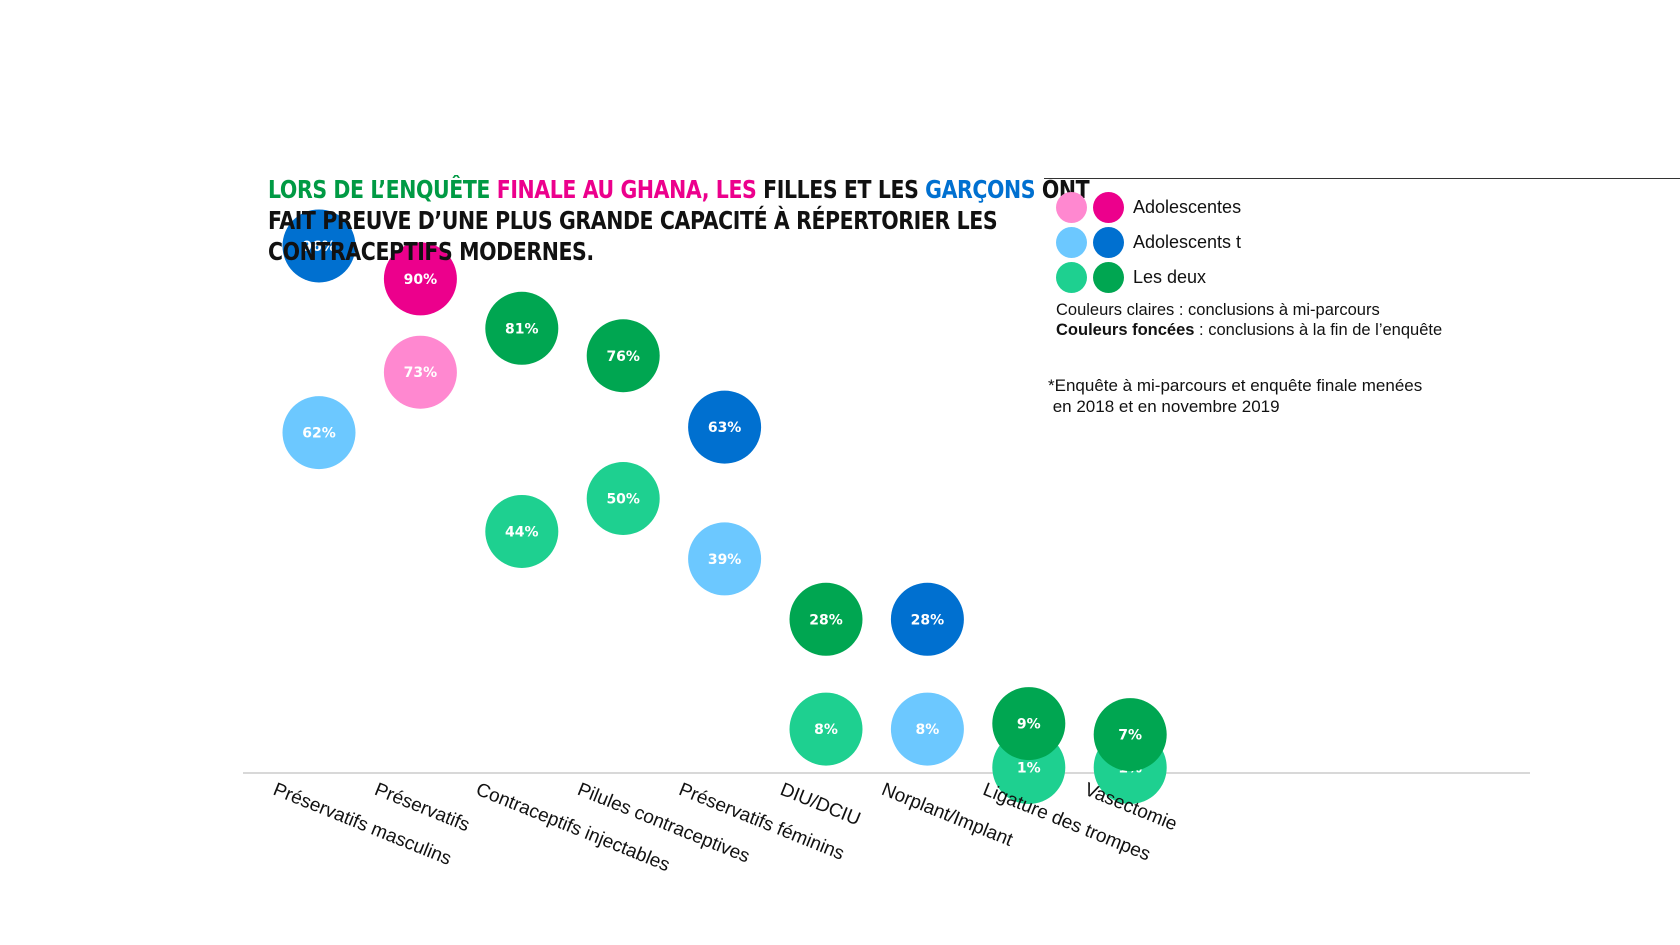  Describe the element at coordinates (844, 189) in the screenshot. I see `title-part-3: FILLES ET LES` at that location.